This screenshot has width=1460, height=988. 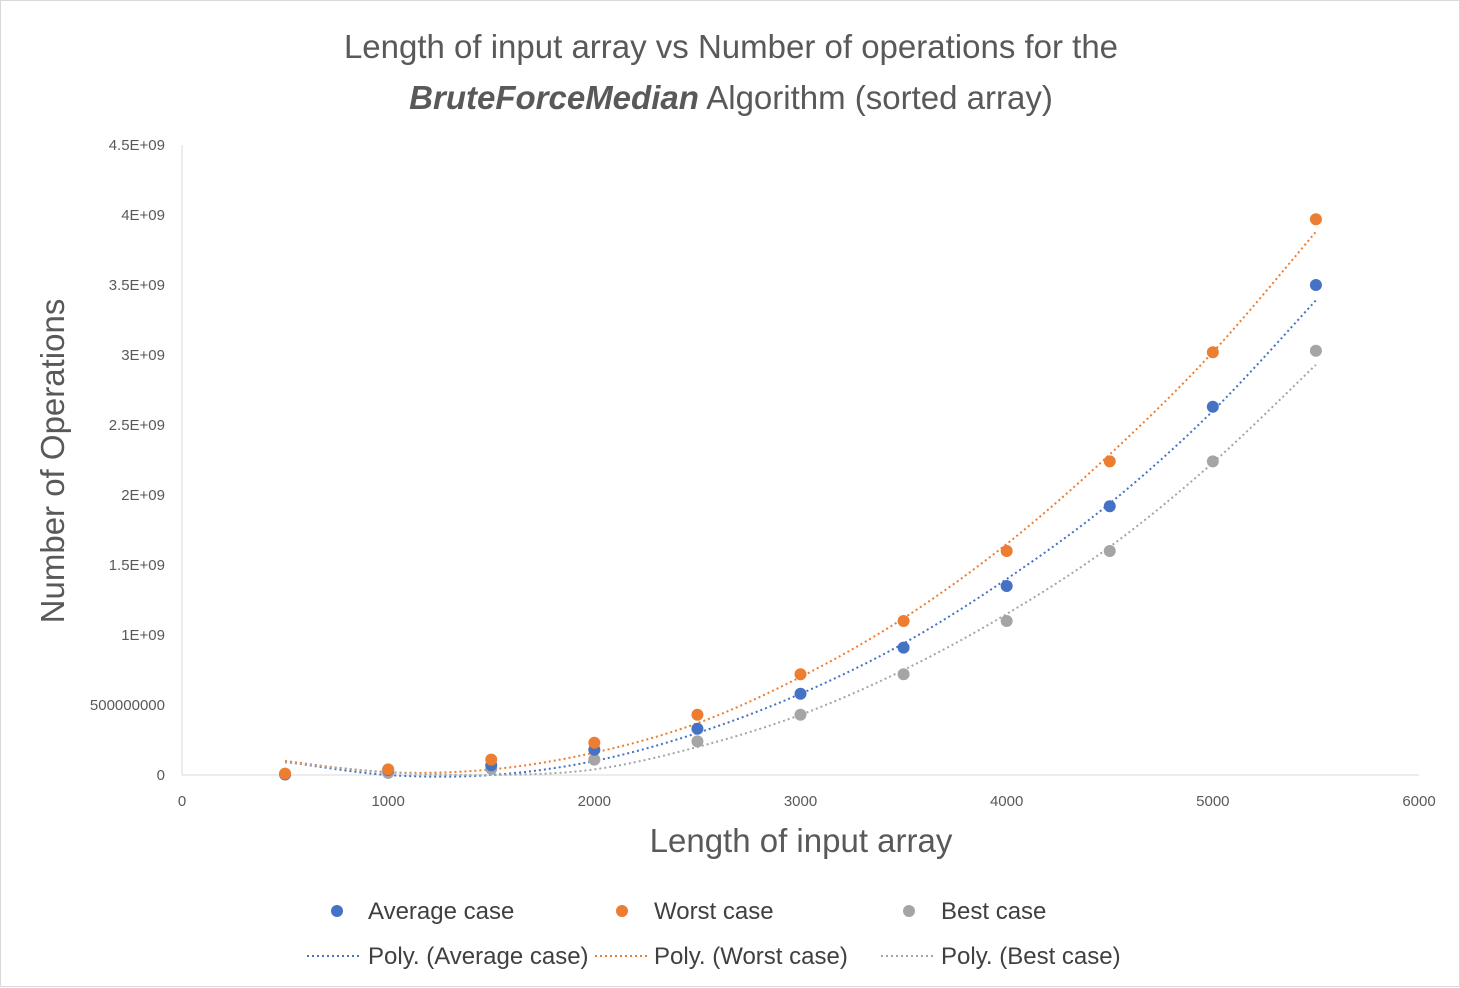 I want to click on y-tick-label: 2.5E+09, so click(x=137, y=425).